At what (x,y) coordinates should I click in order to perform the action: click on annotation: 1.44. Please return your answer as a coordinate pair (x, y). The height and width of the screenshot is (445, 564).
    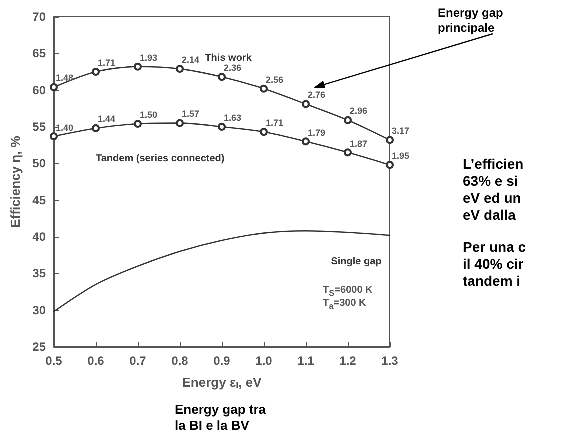
    Looking at the image, I should click on (107, 119).